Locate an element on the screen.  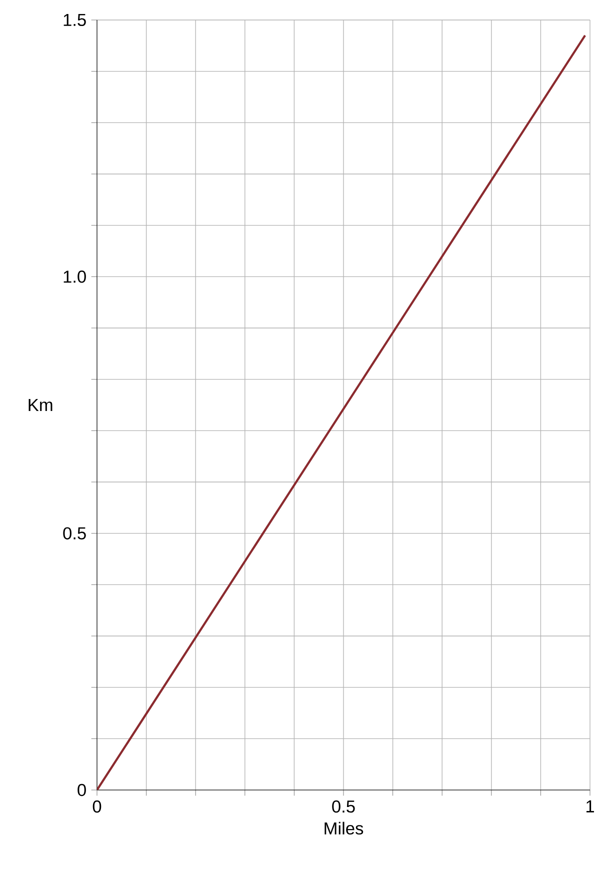
x-tick-label: 0 is located at coordinates (97, 806).